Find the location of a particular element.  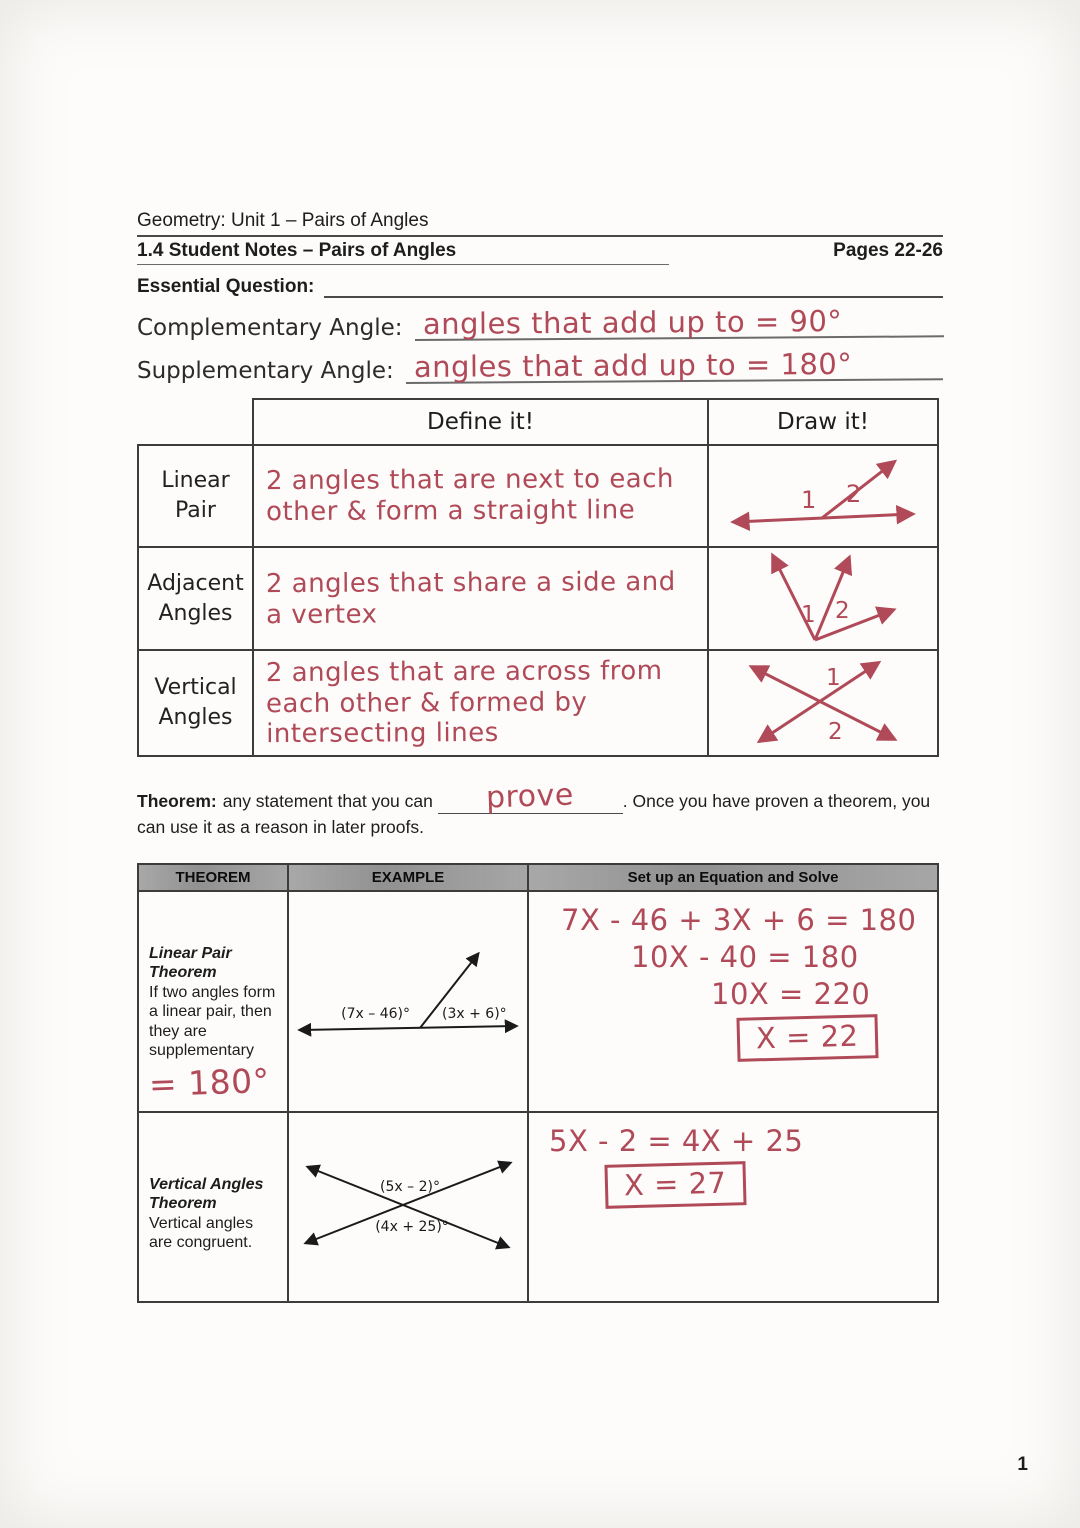

example-column-header: EXAMPLE is located at coordinates (408, 877).